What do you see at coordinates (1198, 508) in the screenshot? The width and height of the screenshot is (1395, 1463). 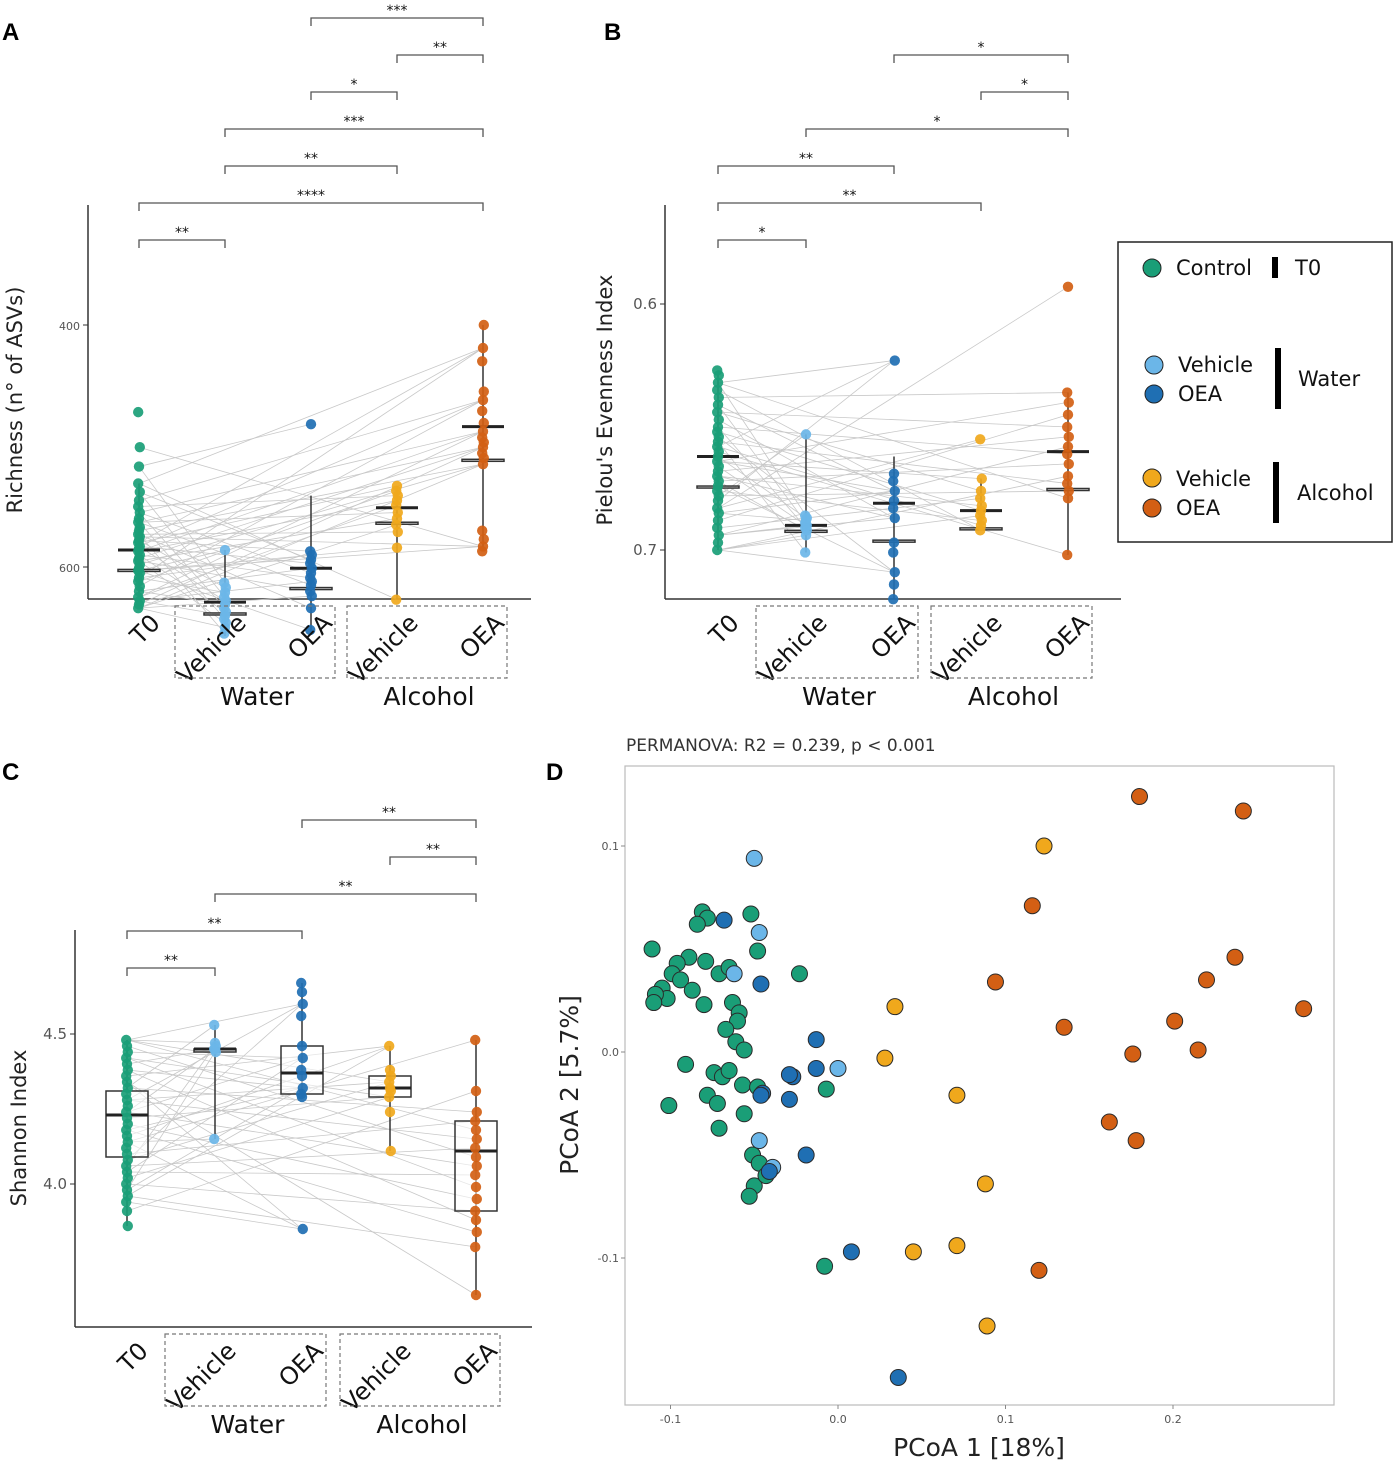 I see `legend-label-alcohol-oea: OEA` at bounding box center [1198, 508].